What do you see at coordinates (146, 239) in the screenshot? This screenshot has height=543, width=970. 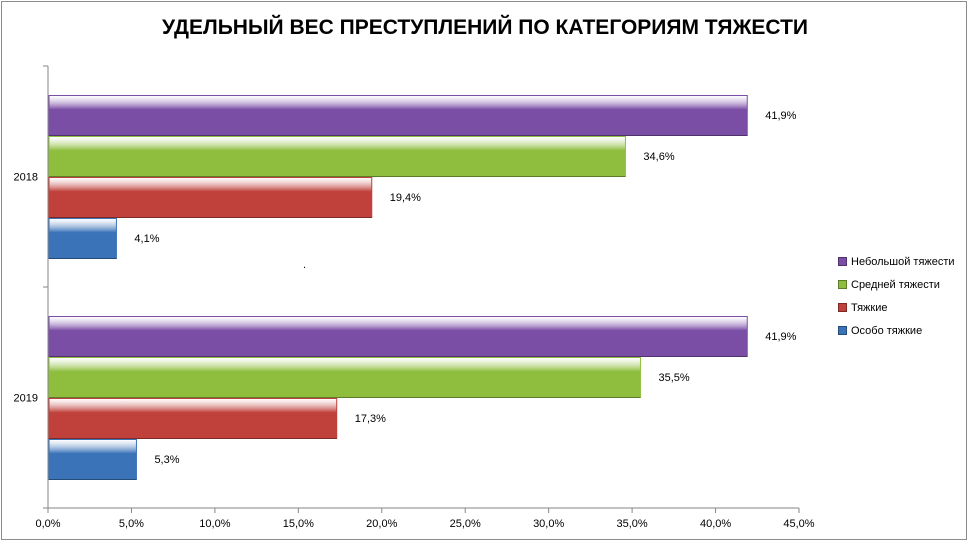 I see `data-label: 4,1%` at bounding box center [146, 239].